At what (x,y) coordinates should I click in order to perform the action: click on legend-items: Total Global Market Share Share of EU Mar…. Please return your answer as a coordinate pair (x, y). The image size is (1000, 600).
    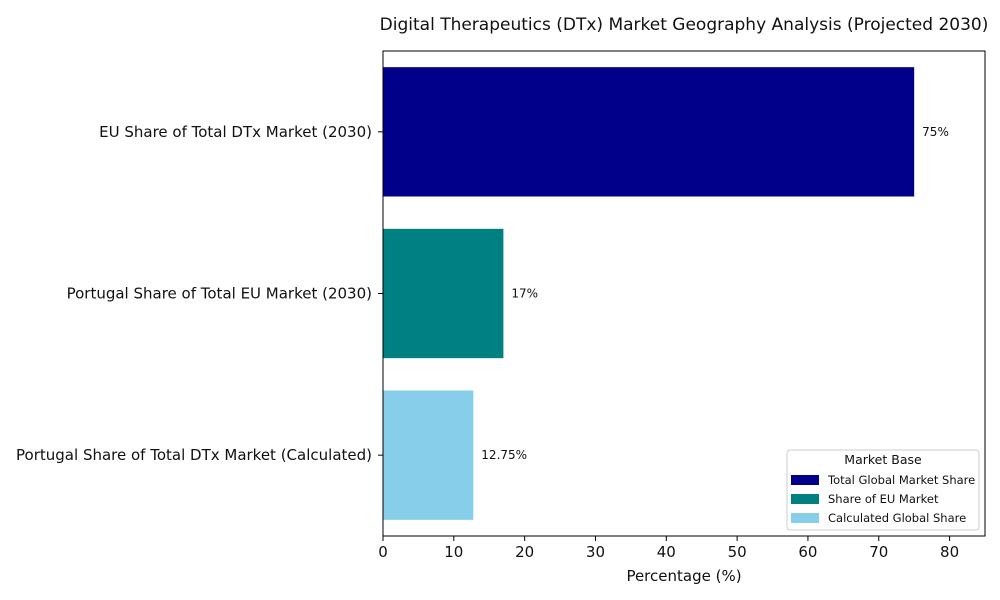
    Looking at the image, I should click on (883, 499).